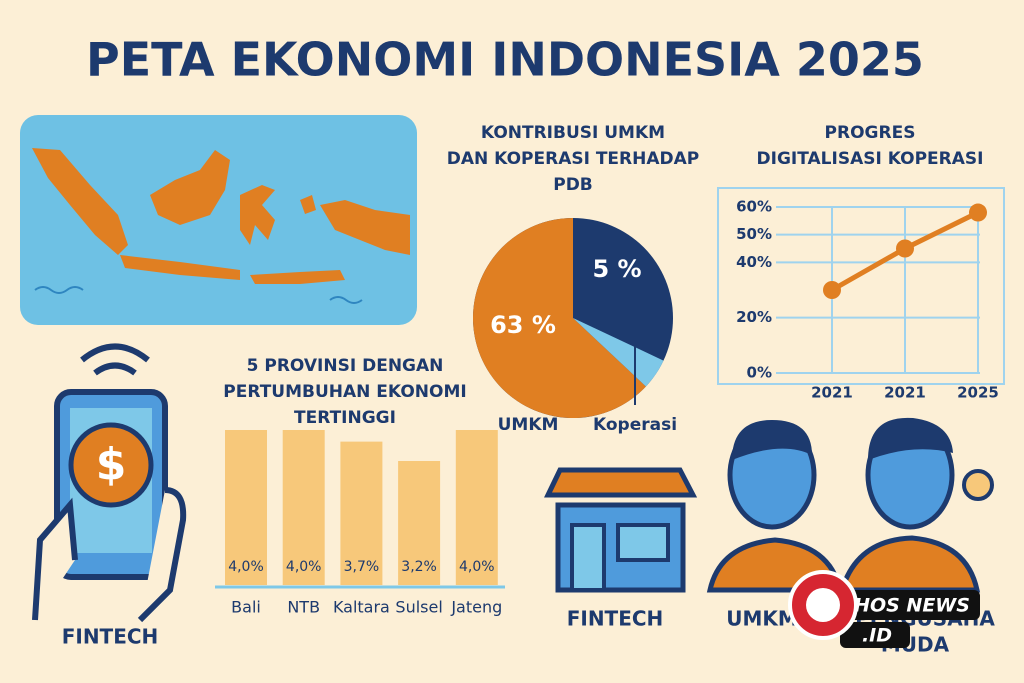 This screenshot has height=683, width=1024. I want to click on legend-label: UMKM, so click(528, 425).